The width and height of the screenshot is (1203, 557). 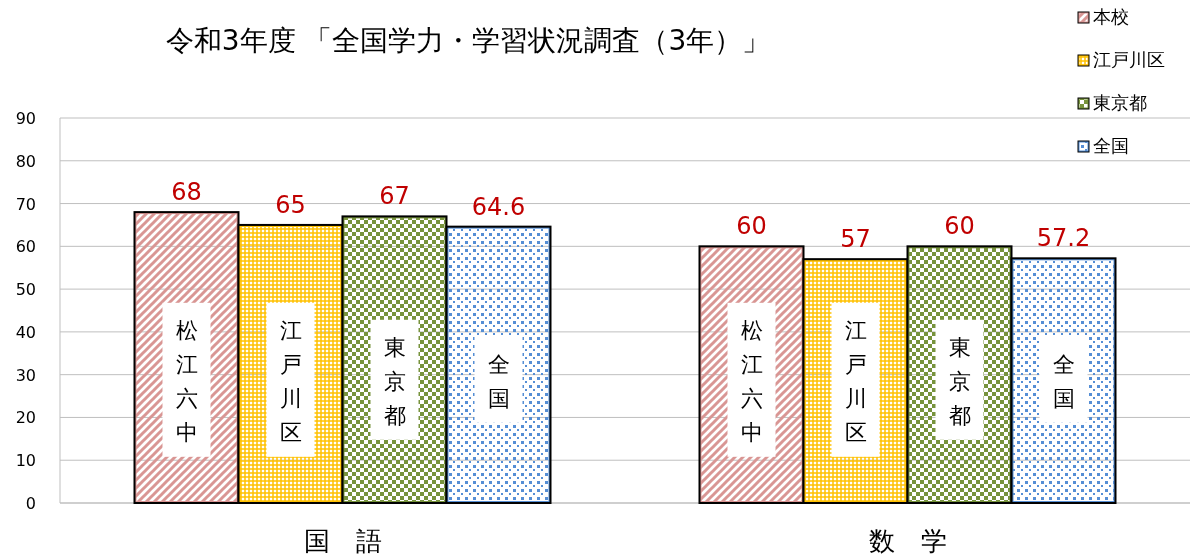 I want to click on legend-label: 江戸川区, so click(x=1129, y=59).